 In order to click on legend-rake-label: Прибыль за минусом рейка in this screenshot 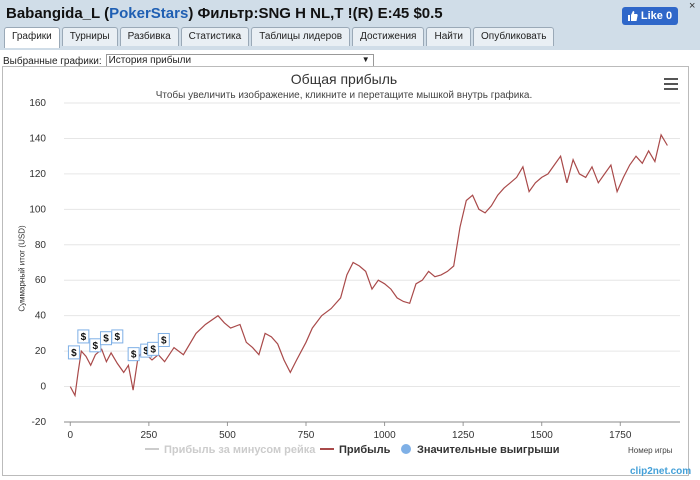, I will do `click(240, 450)`.